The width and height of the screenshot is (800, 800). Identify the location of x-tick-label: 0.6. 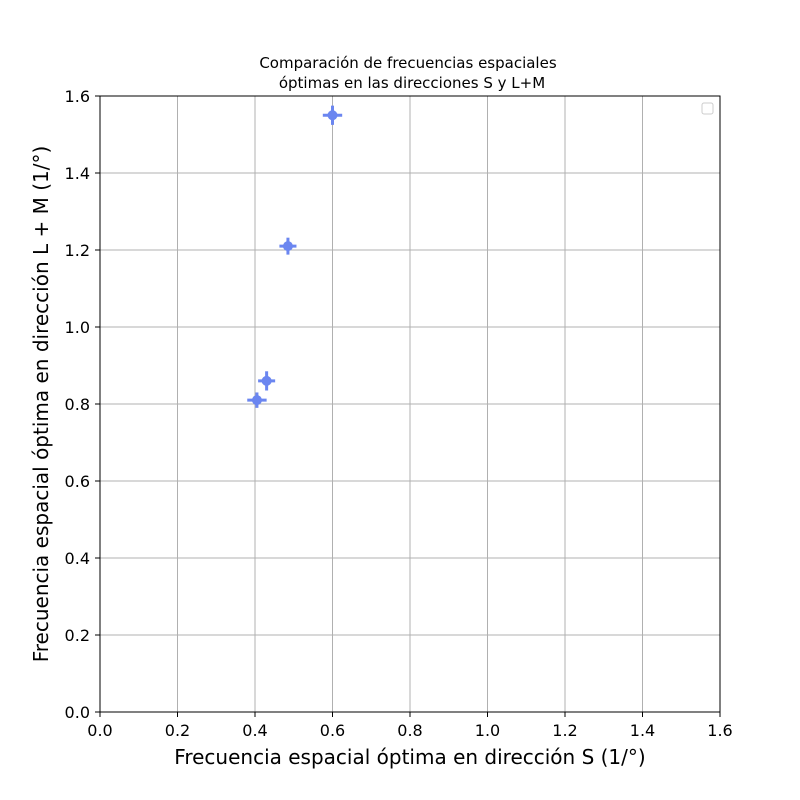
(332, 730).